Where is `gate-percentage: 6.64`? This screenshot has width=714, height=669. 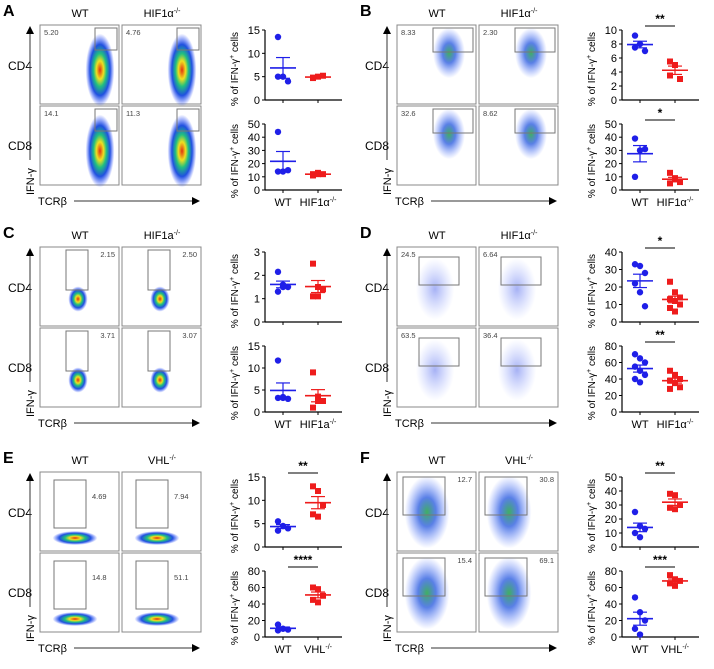
gate-percentage: 6.64 is located at coordinates (490, 254).